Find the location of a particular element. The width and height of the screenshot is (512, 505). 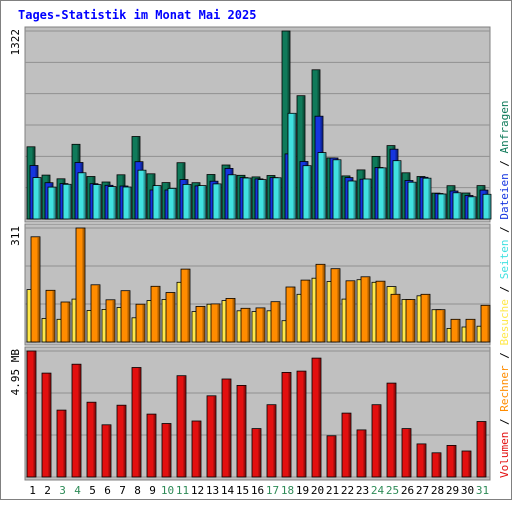

x-tick-label-day-6: 6 is located at coordinates (107, 490).